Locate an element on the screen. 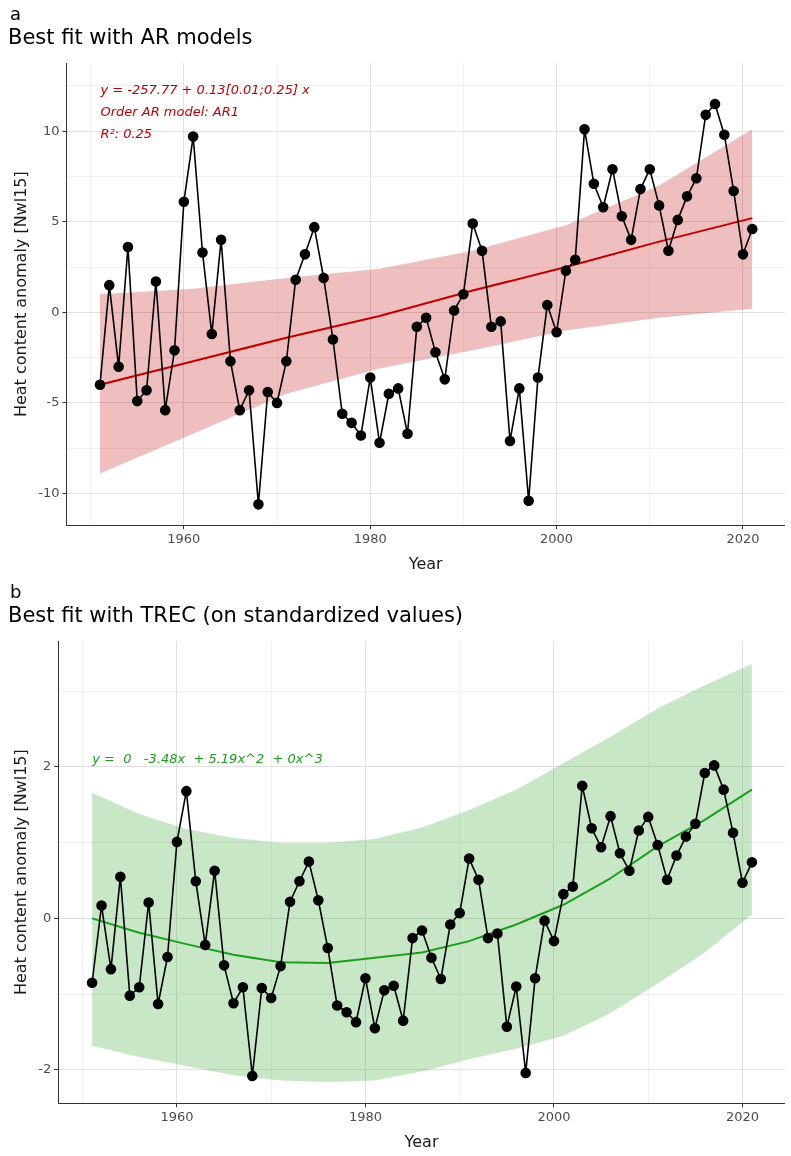 This screenshot has height=1156, width=791. annotation: Order AR model: AR1 is located at coordinates (169, 111).